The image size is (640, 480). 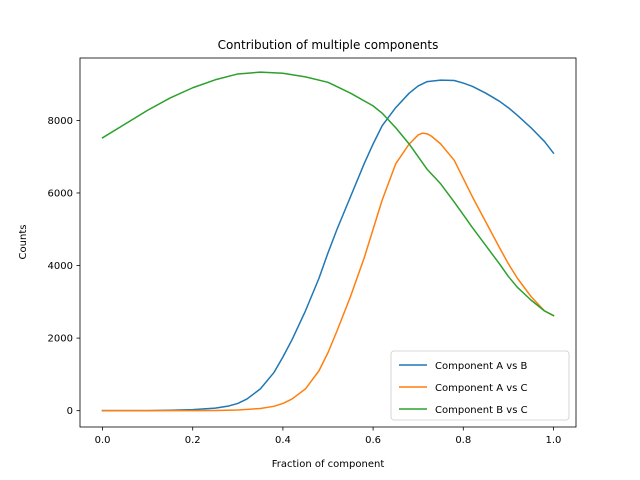 What do you see at coordinates (481, 366) in the screenshot?
I see `legend-label-1: Component A vs B` at bounding box center [481, 366].